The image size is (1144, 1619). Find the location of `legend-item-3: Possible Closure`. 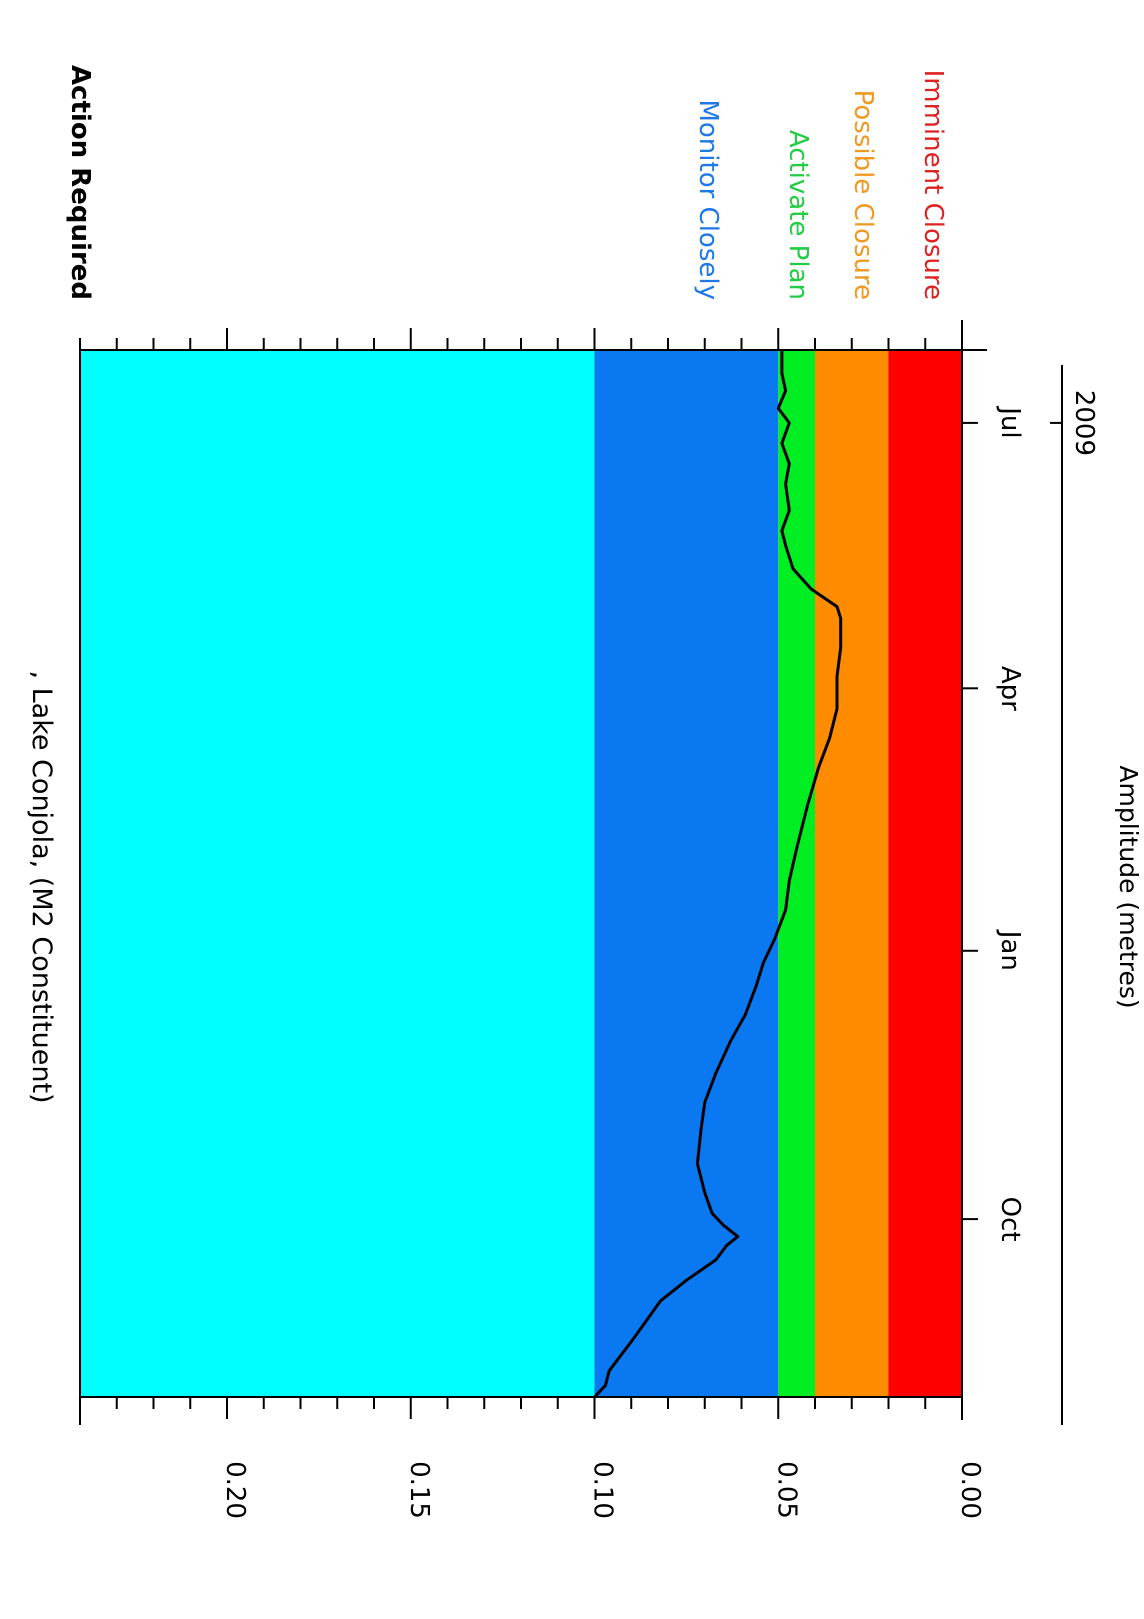

legend-item-3: Possible Closure is located at coordinates (863, 195).